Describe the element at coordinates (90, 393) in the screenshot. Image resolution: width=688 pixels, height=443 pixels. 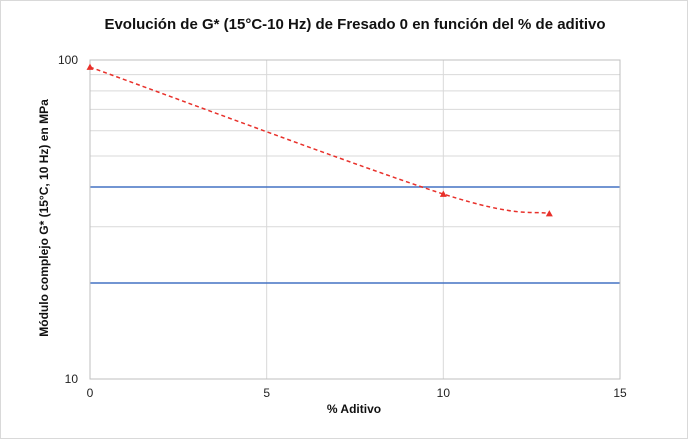
I see `x-tick-label-0: 0` at that location.